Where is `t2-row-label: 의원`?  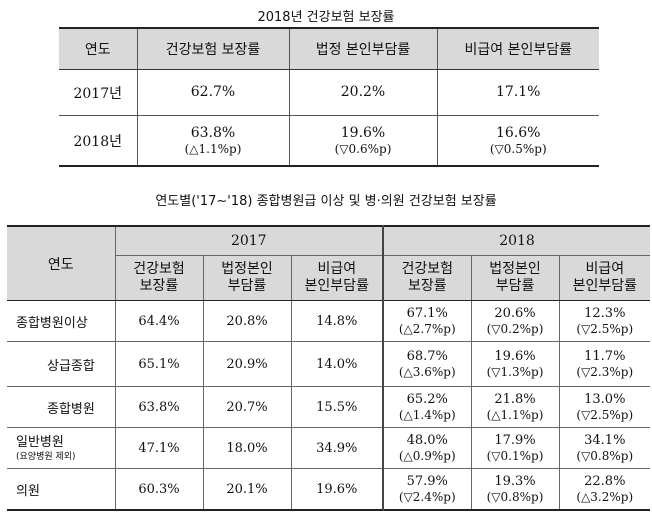 t2-row-label: 의원 is located at coordinates (28, 491).